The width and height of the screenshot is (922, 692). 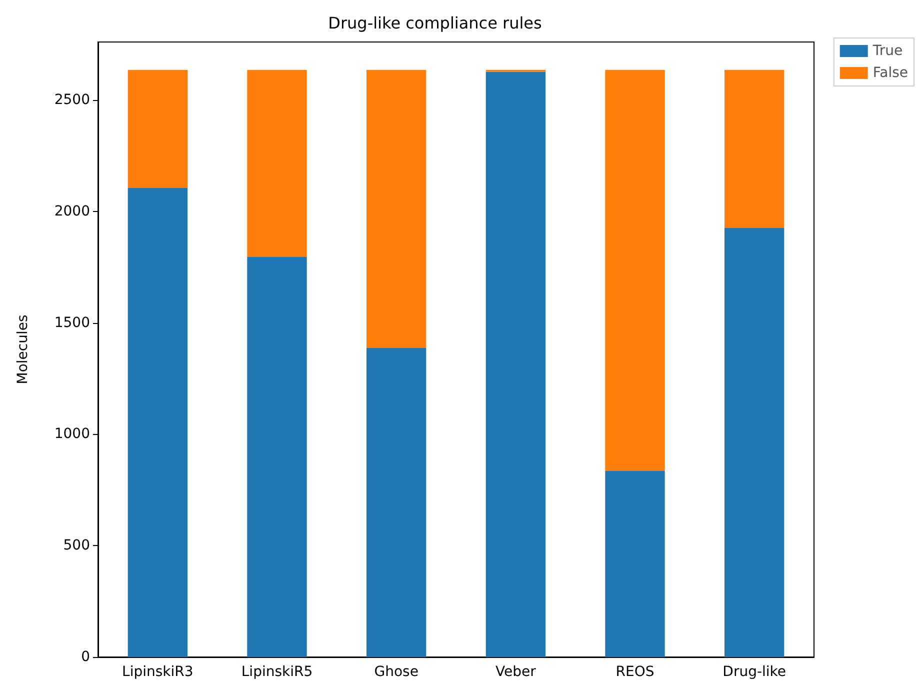 What do you see at coordinates (72, 434) in the screenshot?
I see `y-tick-label: 1000` at bounding box center [72, 434].